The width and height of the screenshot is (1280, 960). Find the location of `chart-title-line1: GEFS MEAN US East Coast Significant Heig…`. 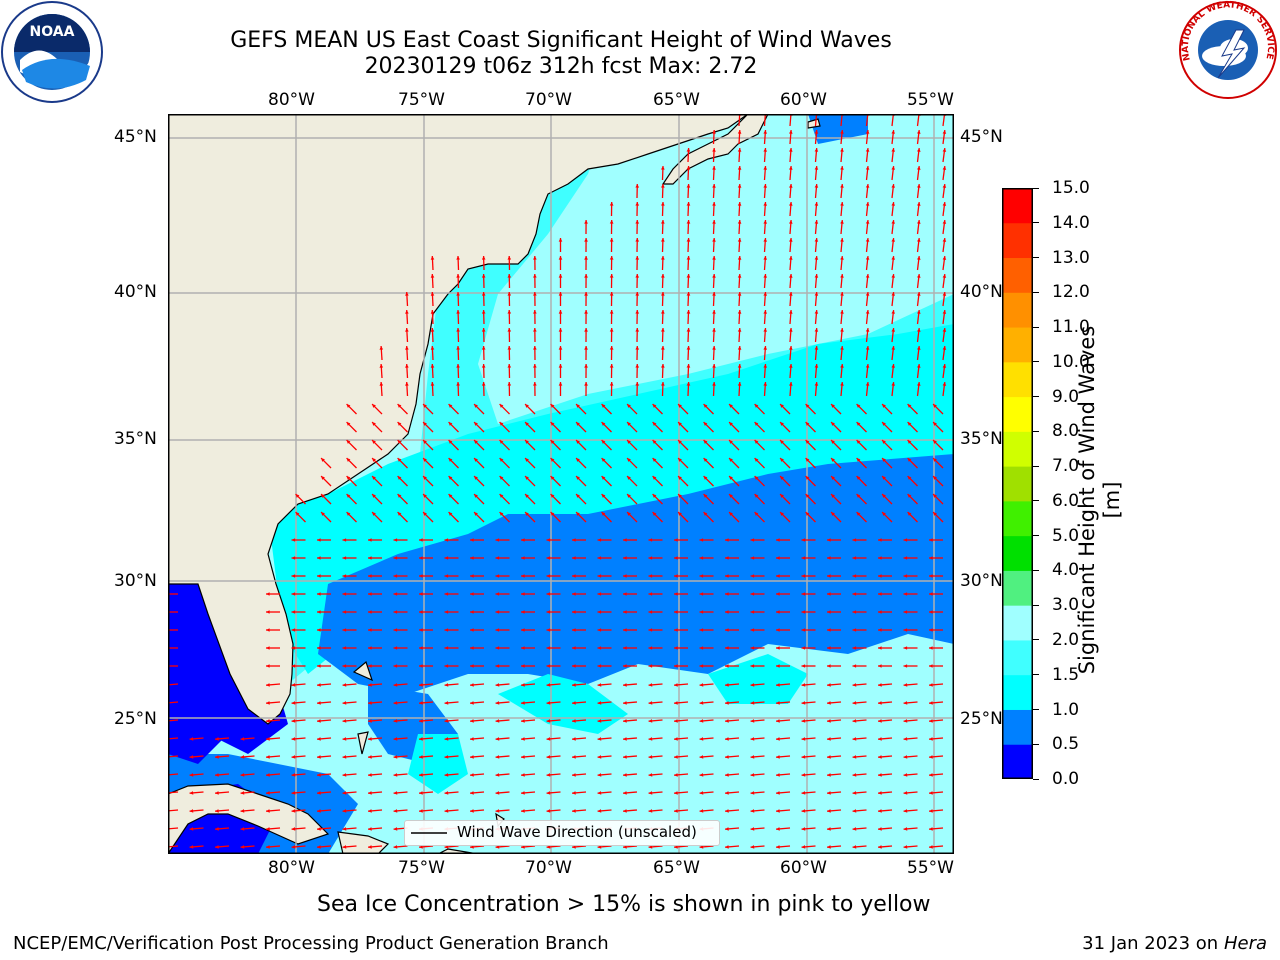

chart-title-line1: GEFS MEAN US East Coast Significant Heig… is located at coordinates (561, 40).